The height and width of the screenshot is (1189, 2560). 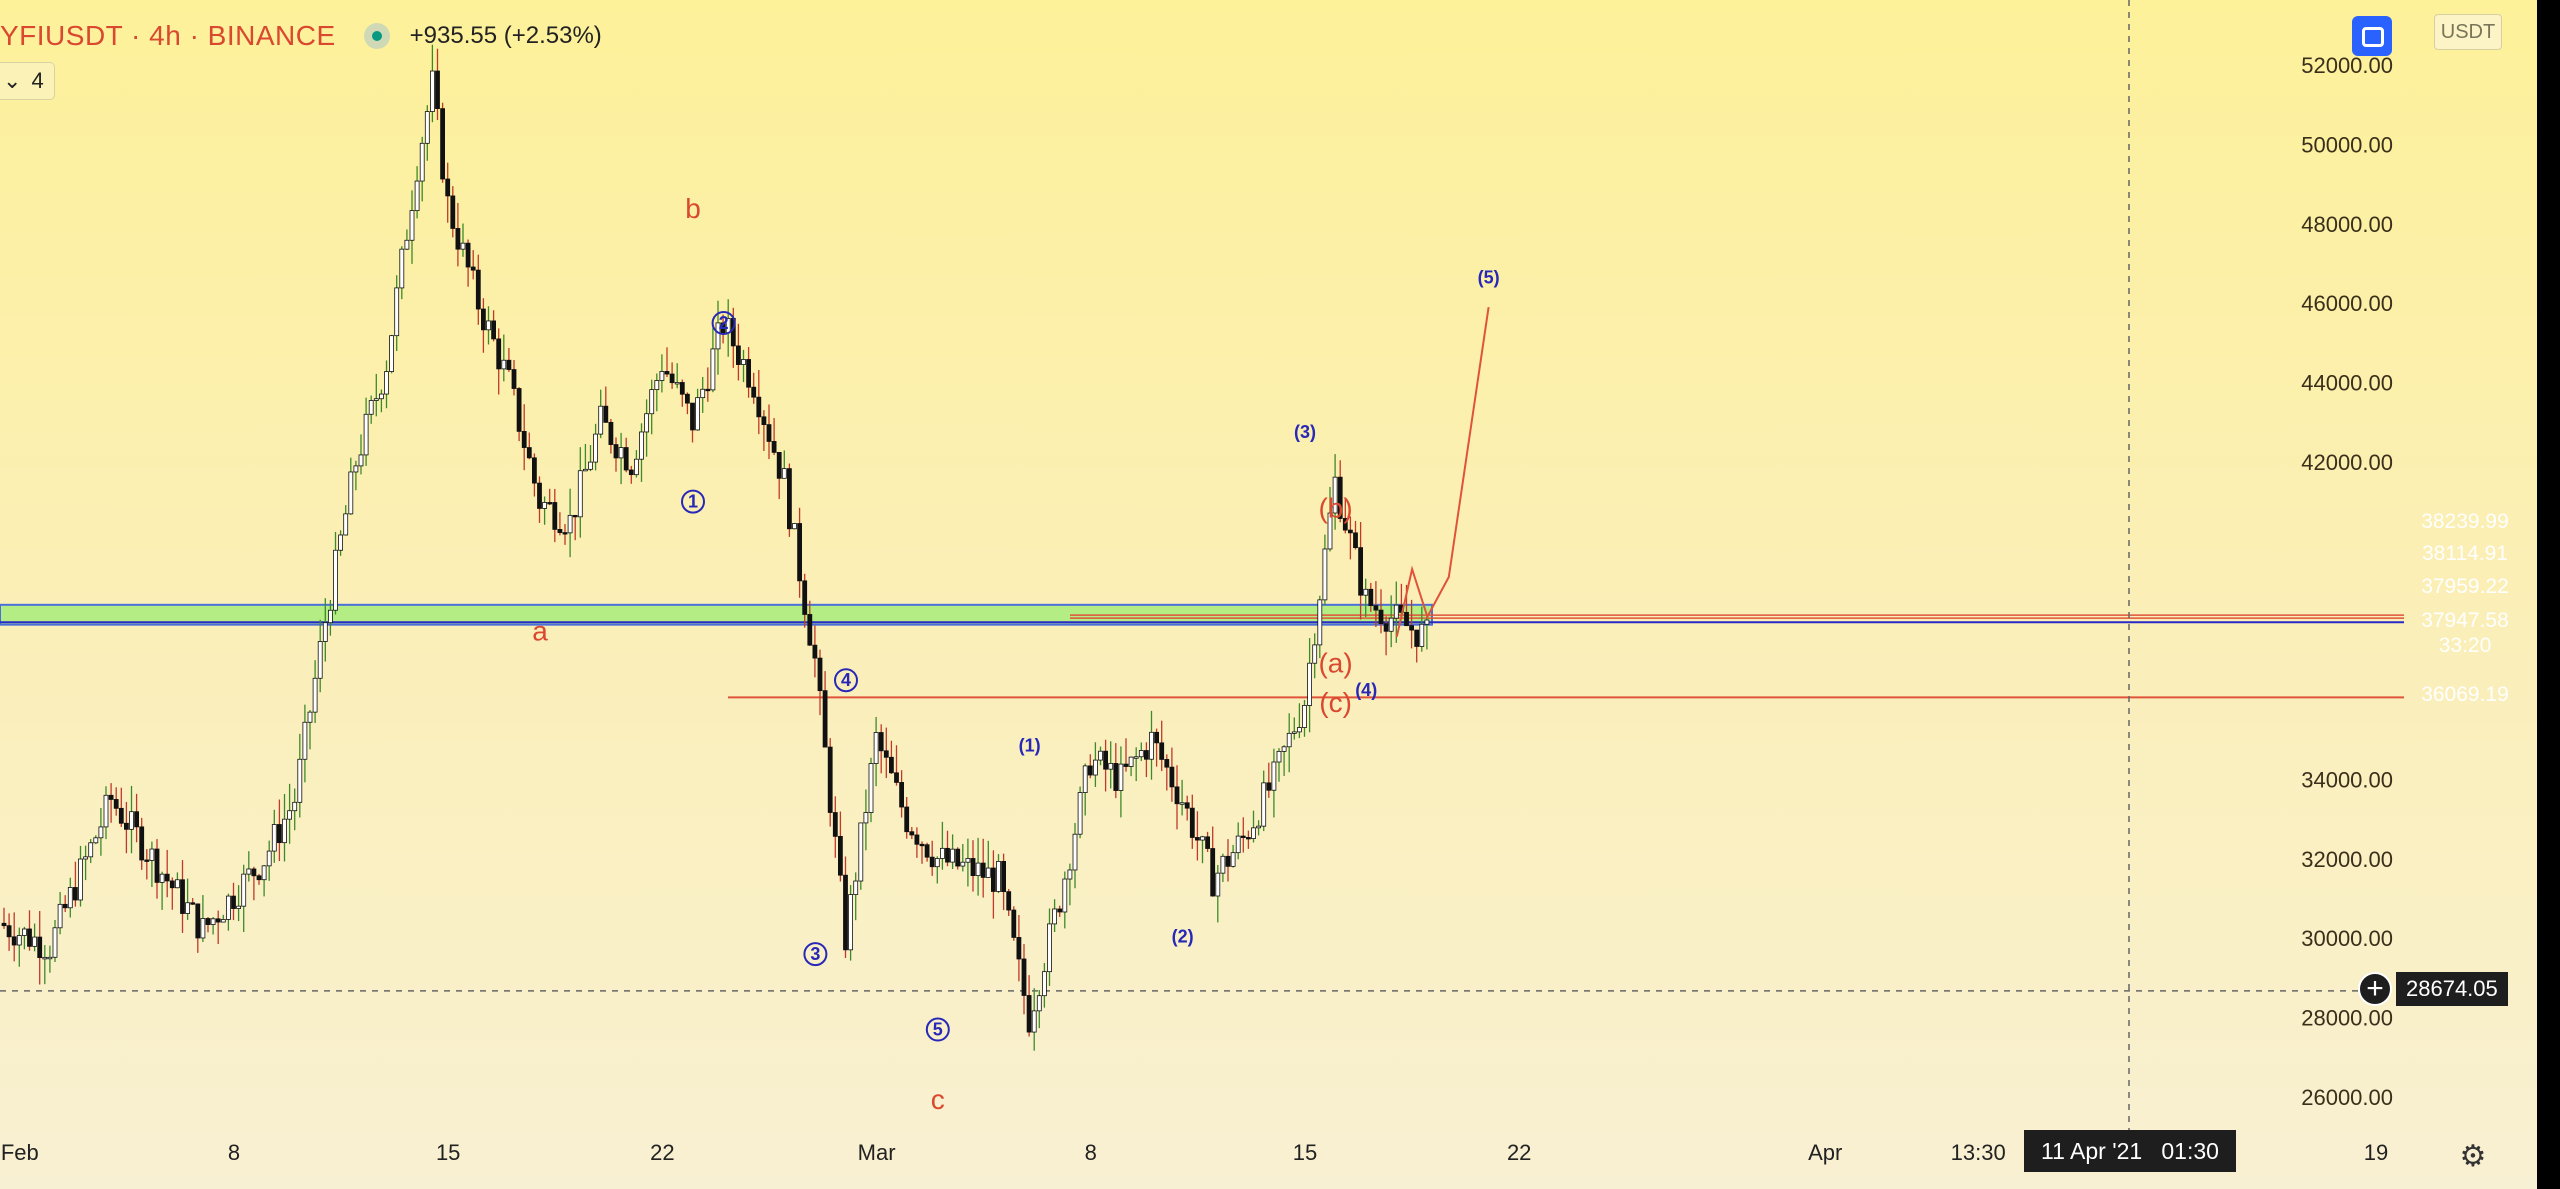 I want to click on wave-label-6: 4, so click(x=846, y=680).